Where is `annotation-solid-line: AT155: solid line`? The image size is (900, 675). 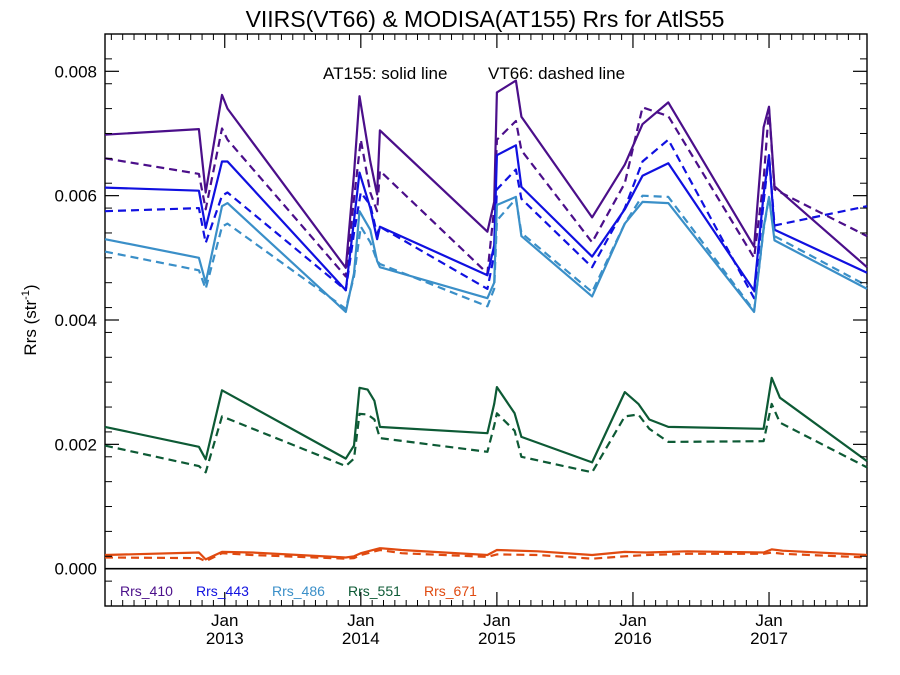
annotation-solid-line: AT155: solid line is located at coordinates (385, 73).